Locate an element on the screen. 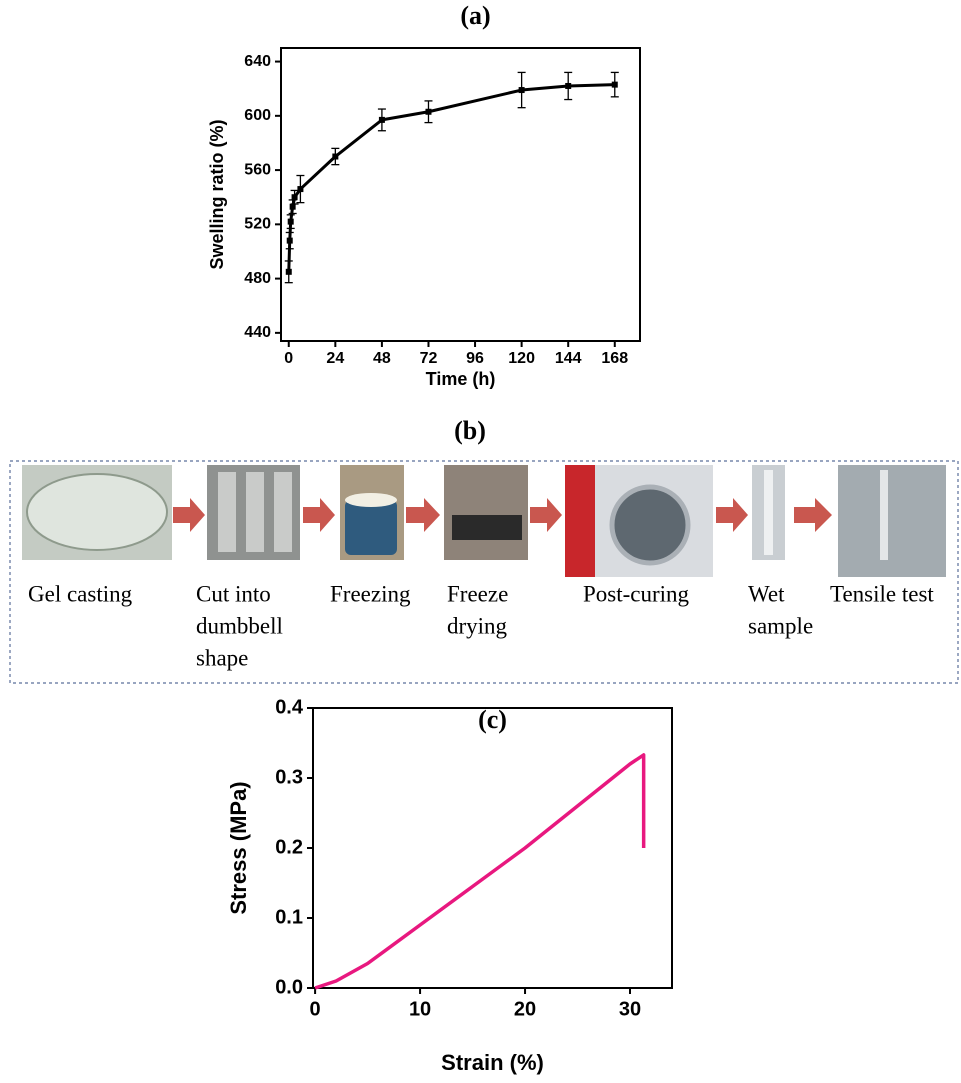 This screenshot has height=1083, width=961. y-tick-label: 440 is located at coordinates (257, 332).